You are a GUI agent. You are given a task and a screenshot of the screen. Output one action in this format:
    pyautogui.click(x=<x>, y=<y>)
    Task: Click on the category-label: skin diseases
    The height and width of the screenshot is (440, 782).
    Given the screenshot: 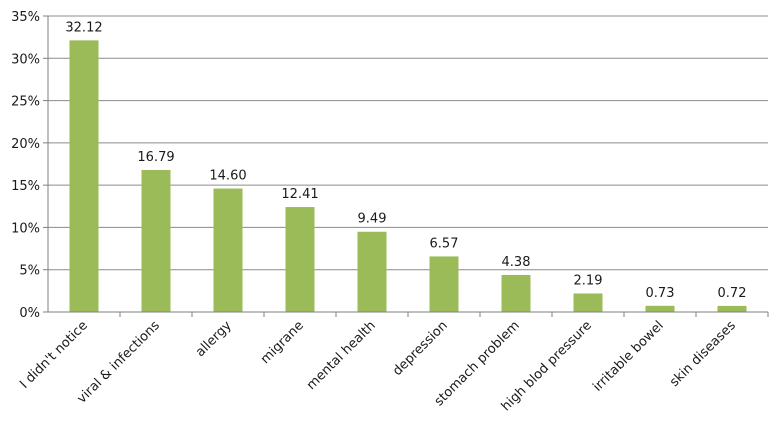 What is the action you would take?
    pyautogui.click(x=703, y=354)
    